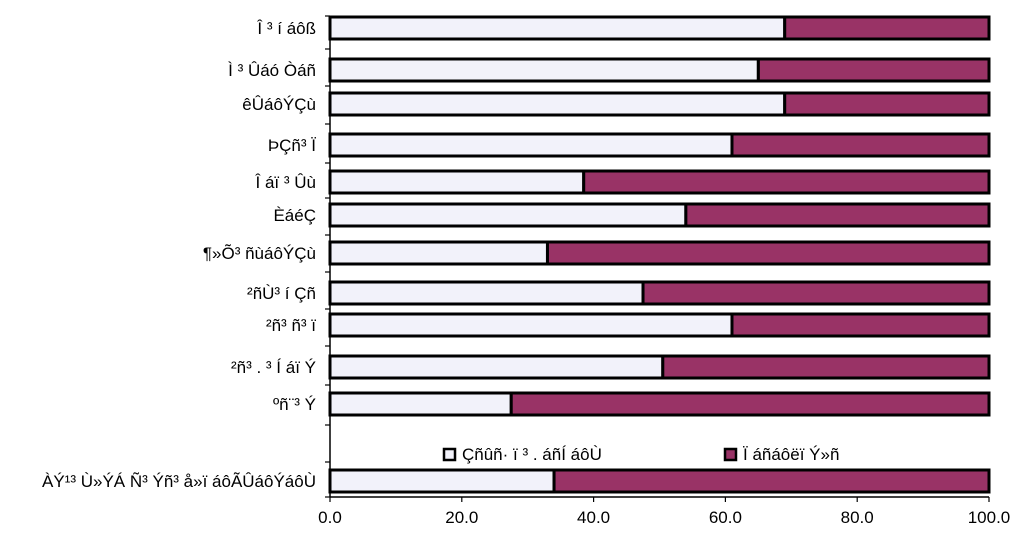 The height and width of the screenshot is (533, 1017). I want to click on category-label: ÞÇñ³ Ï, so click(292, 145).